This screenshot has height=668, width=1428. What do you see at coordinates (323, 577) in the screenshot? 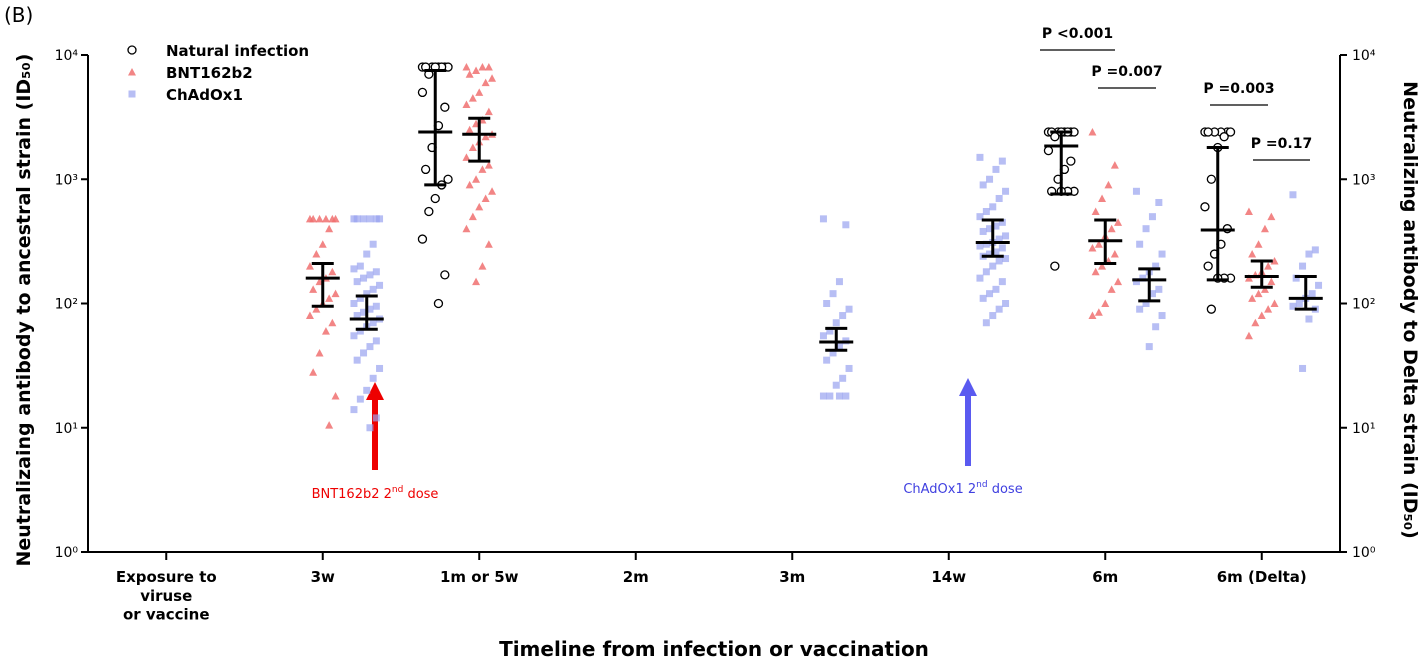
I see `x-tick-label: 3w` at bounding box center [323, 577].